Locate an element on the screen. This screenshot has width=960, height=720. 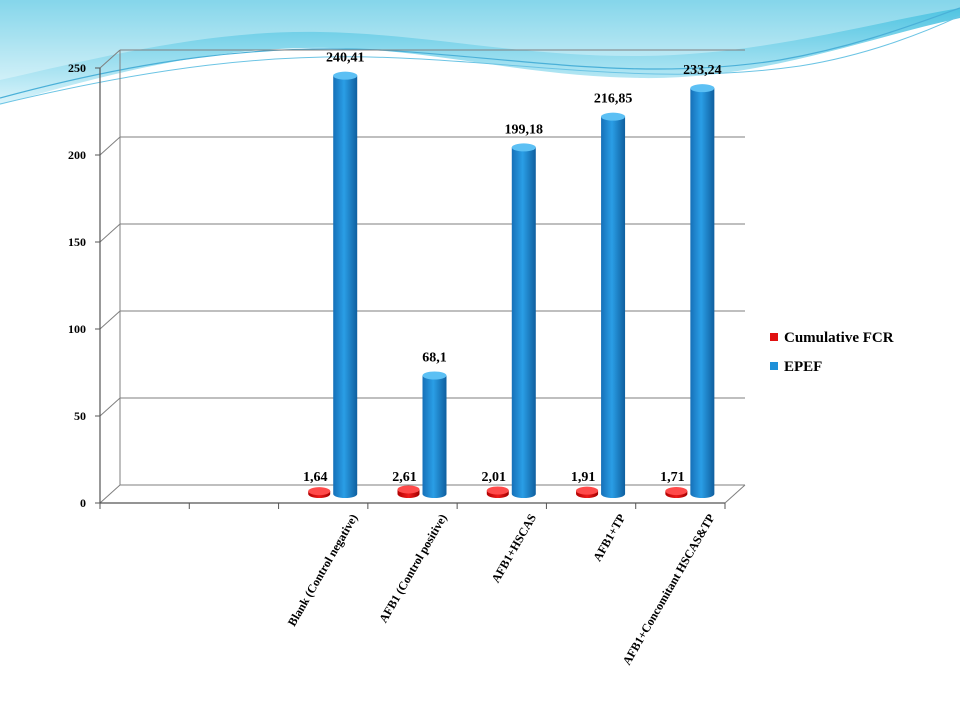
y-tick-label: 200 is located at coordinates (77, 155).